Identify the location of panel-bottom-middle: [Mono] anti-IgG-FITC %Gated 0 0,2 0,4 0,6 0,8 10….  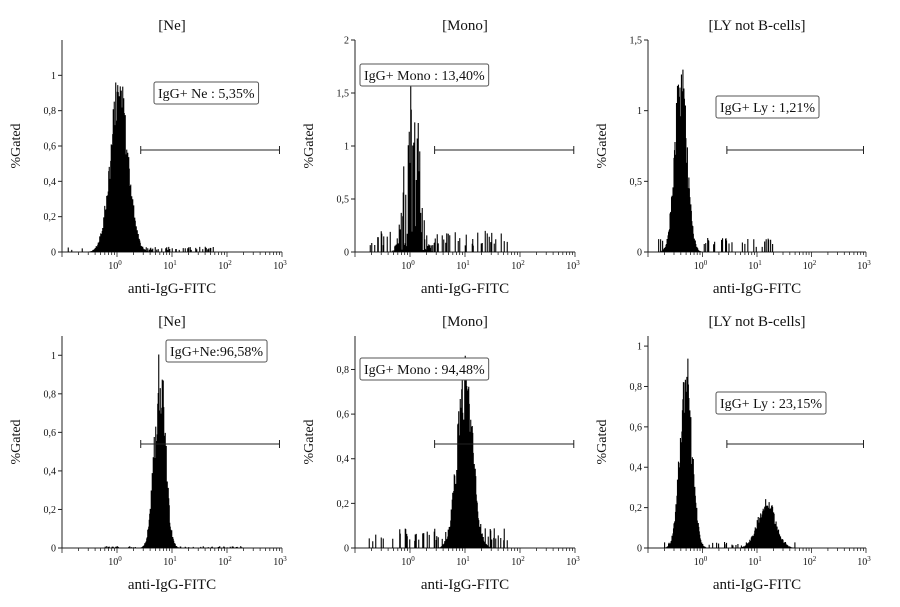
(441, 453).